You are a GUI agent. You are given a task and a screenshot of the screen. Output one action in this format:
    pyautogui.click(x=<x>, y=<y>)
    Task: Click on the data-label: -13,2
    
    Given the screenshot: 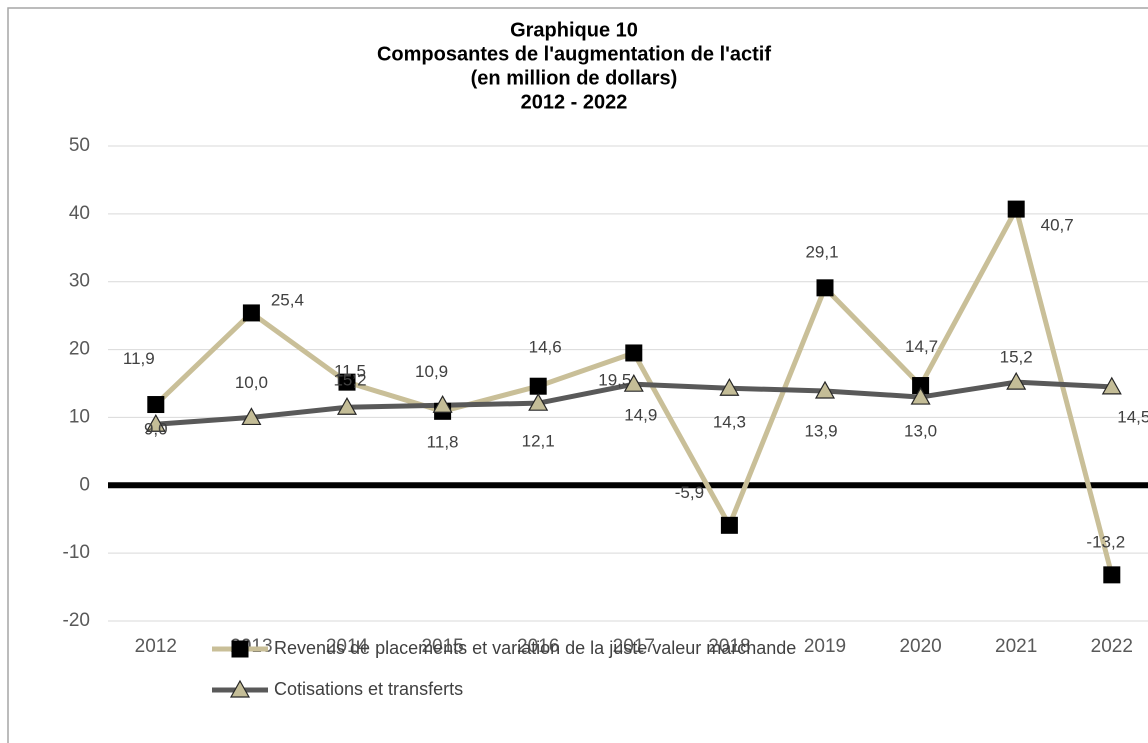 What is the action you would take?
    pyautogui.click(x=1105, y=541)
    